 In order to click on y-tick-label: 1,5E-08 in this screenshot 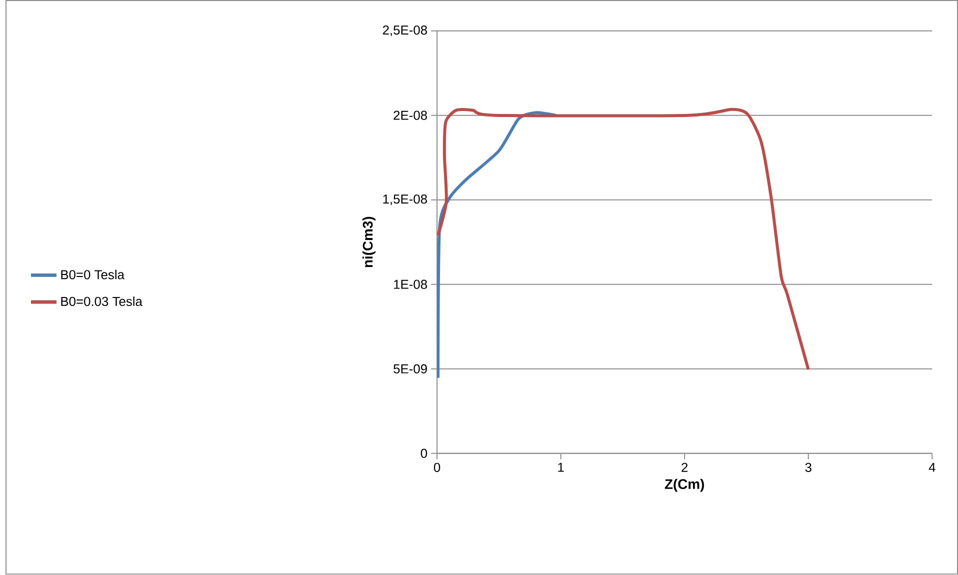, I will do `click(405, 200)`.